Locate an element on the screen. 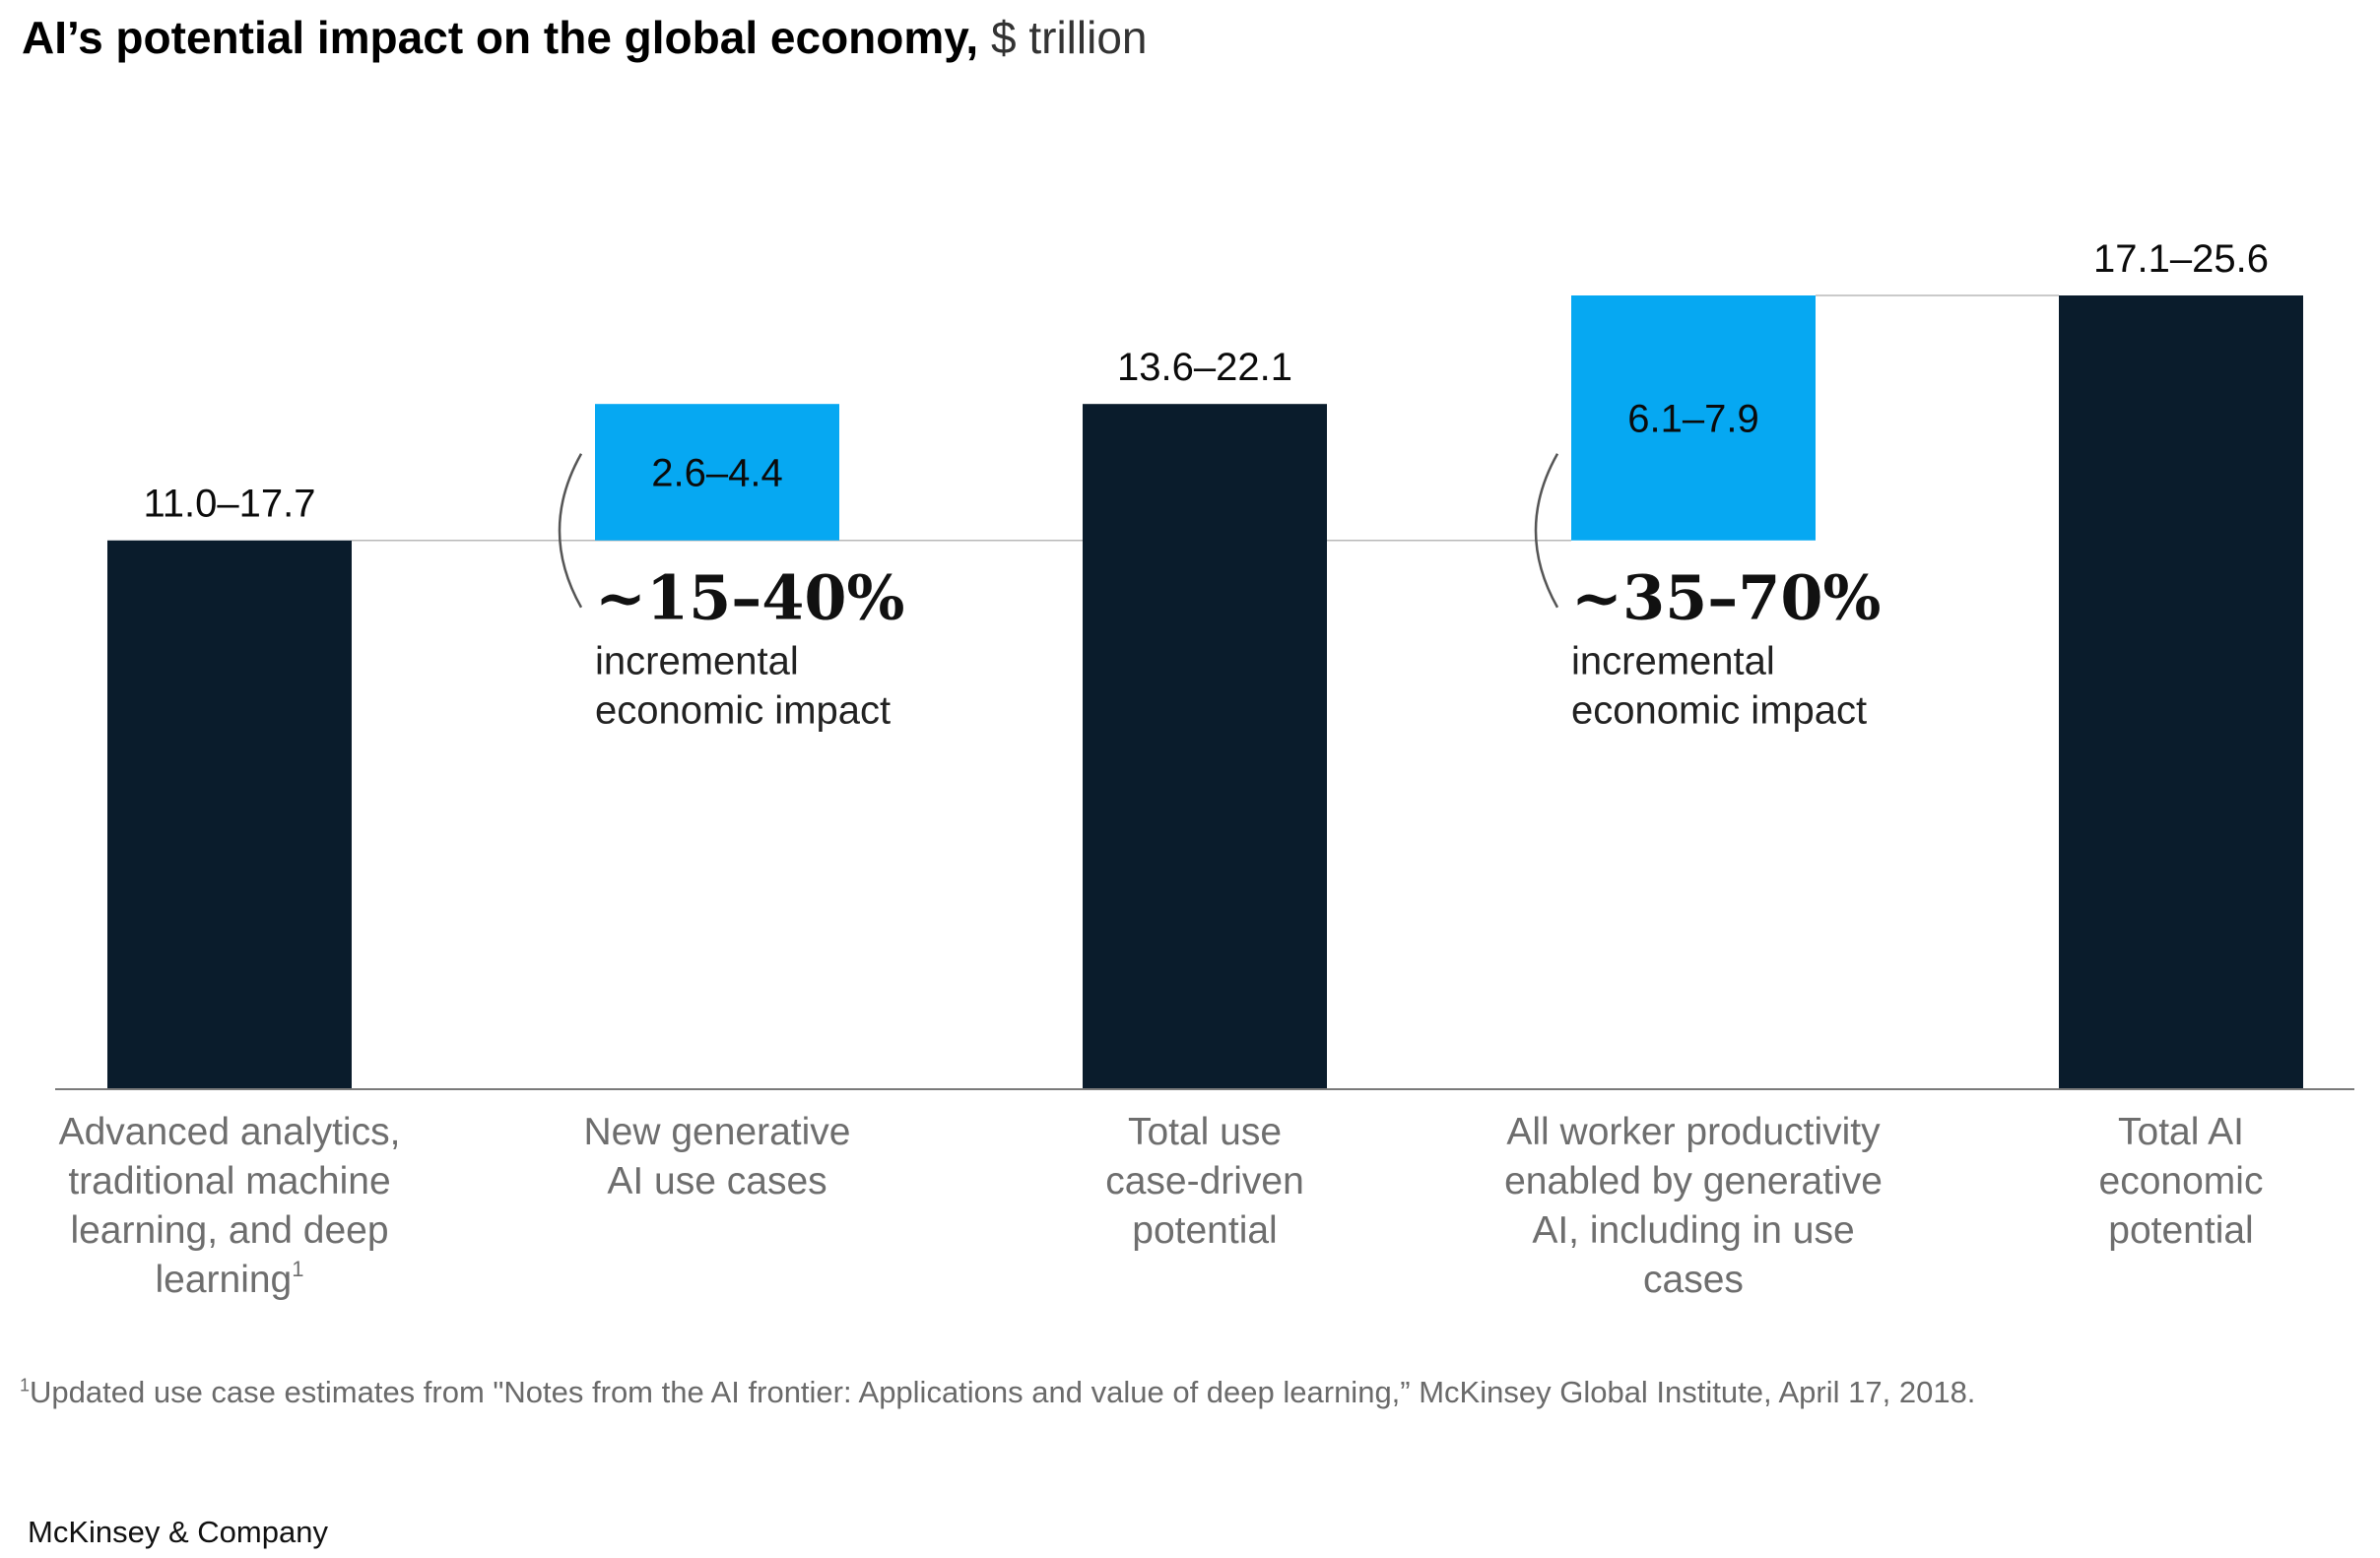  bar-value-label: 2.6–4.4 is located at coordinates (716, 472).